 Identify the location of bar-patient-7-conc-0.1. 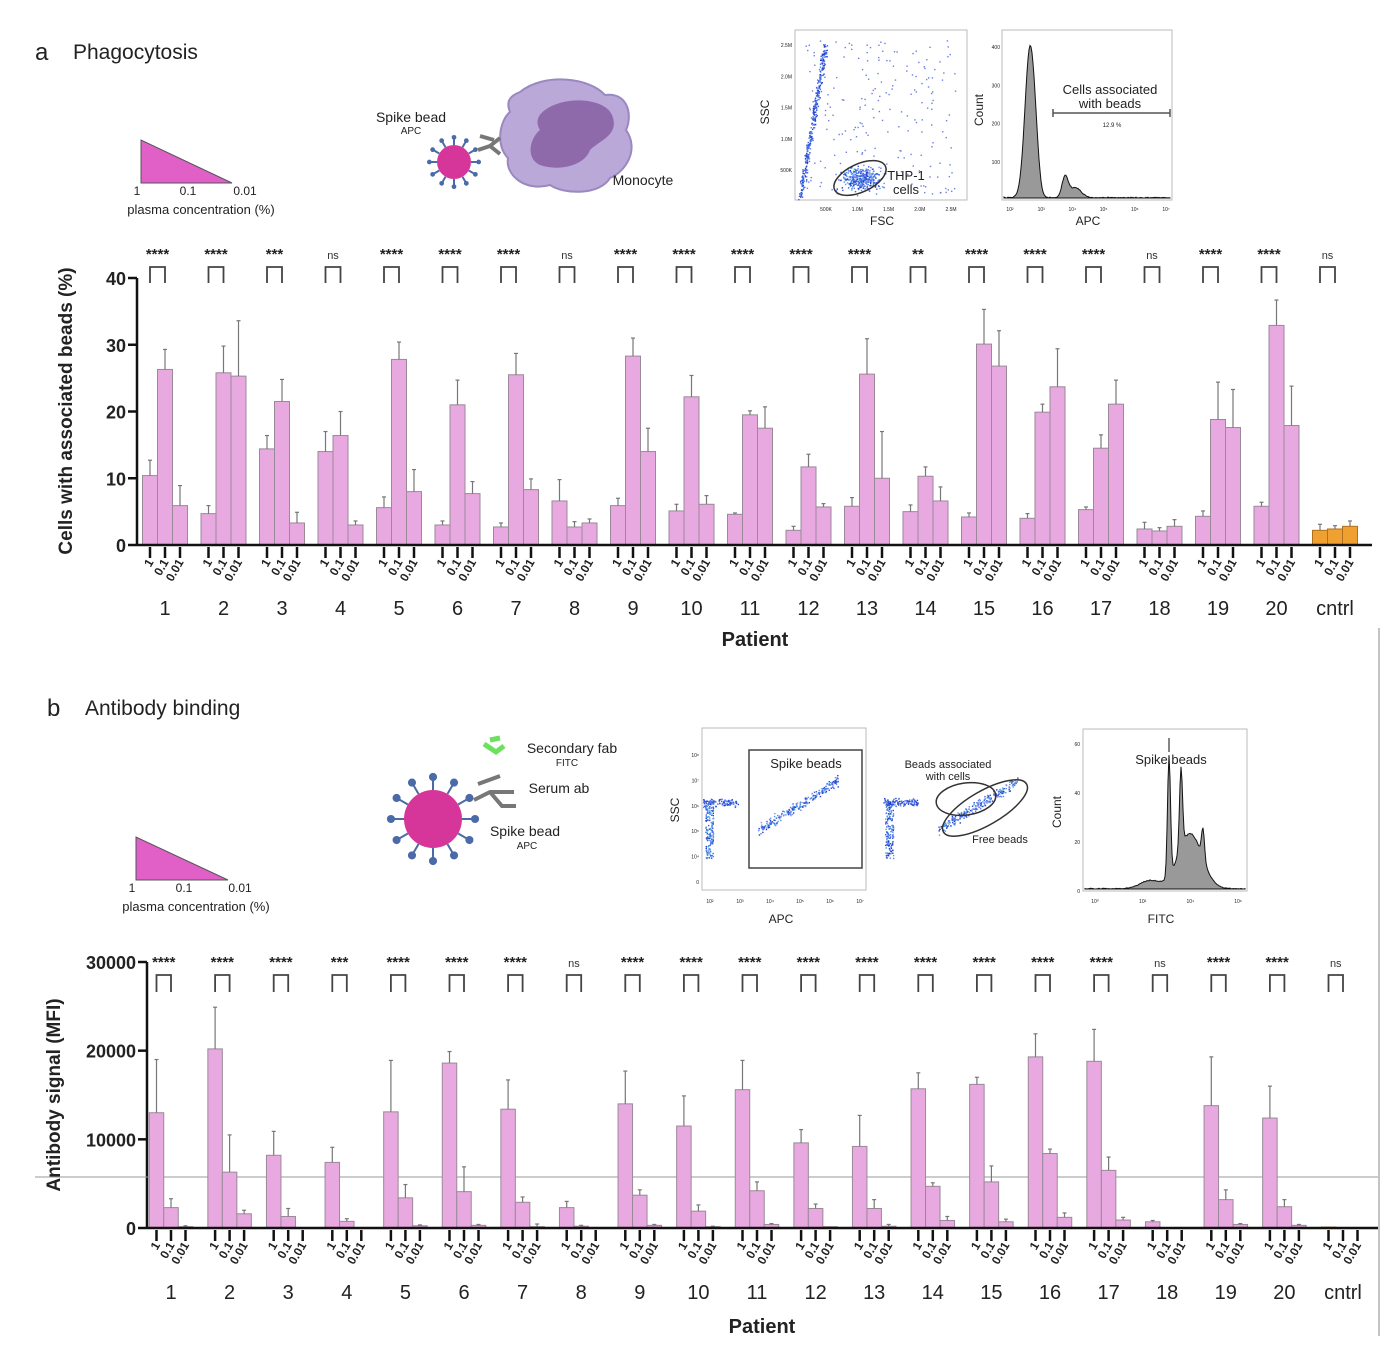
(516, 460).